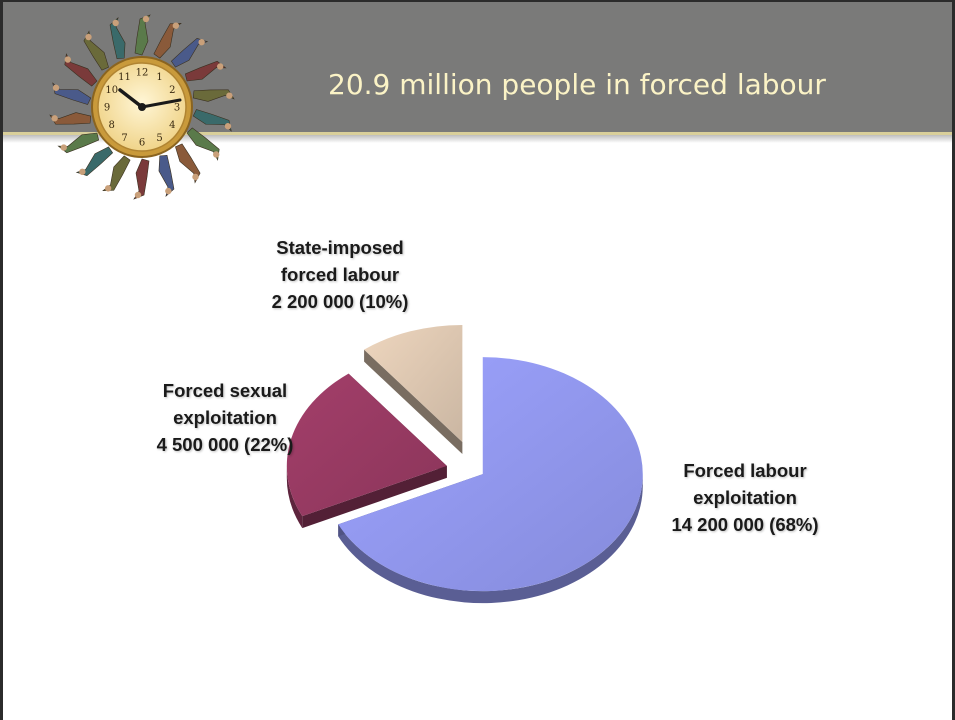  What do you see at coordinates (124, 77) in the screenshot?
I see `clock-numeral: 11` at bounding box center [124, 77].